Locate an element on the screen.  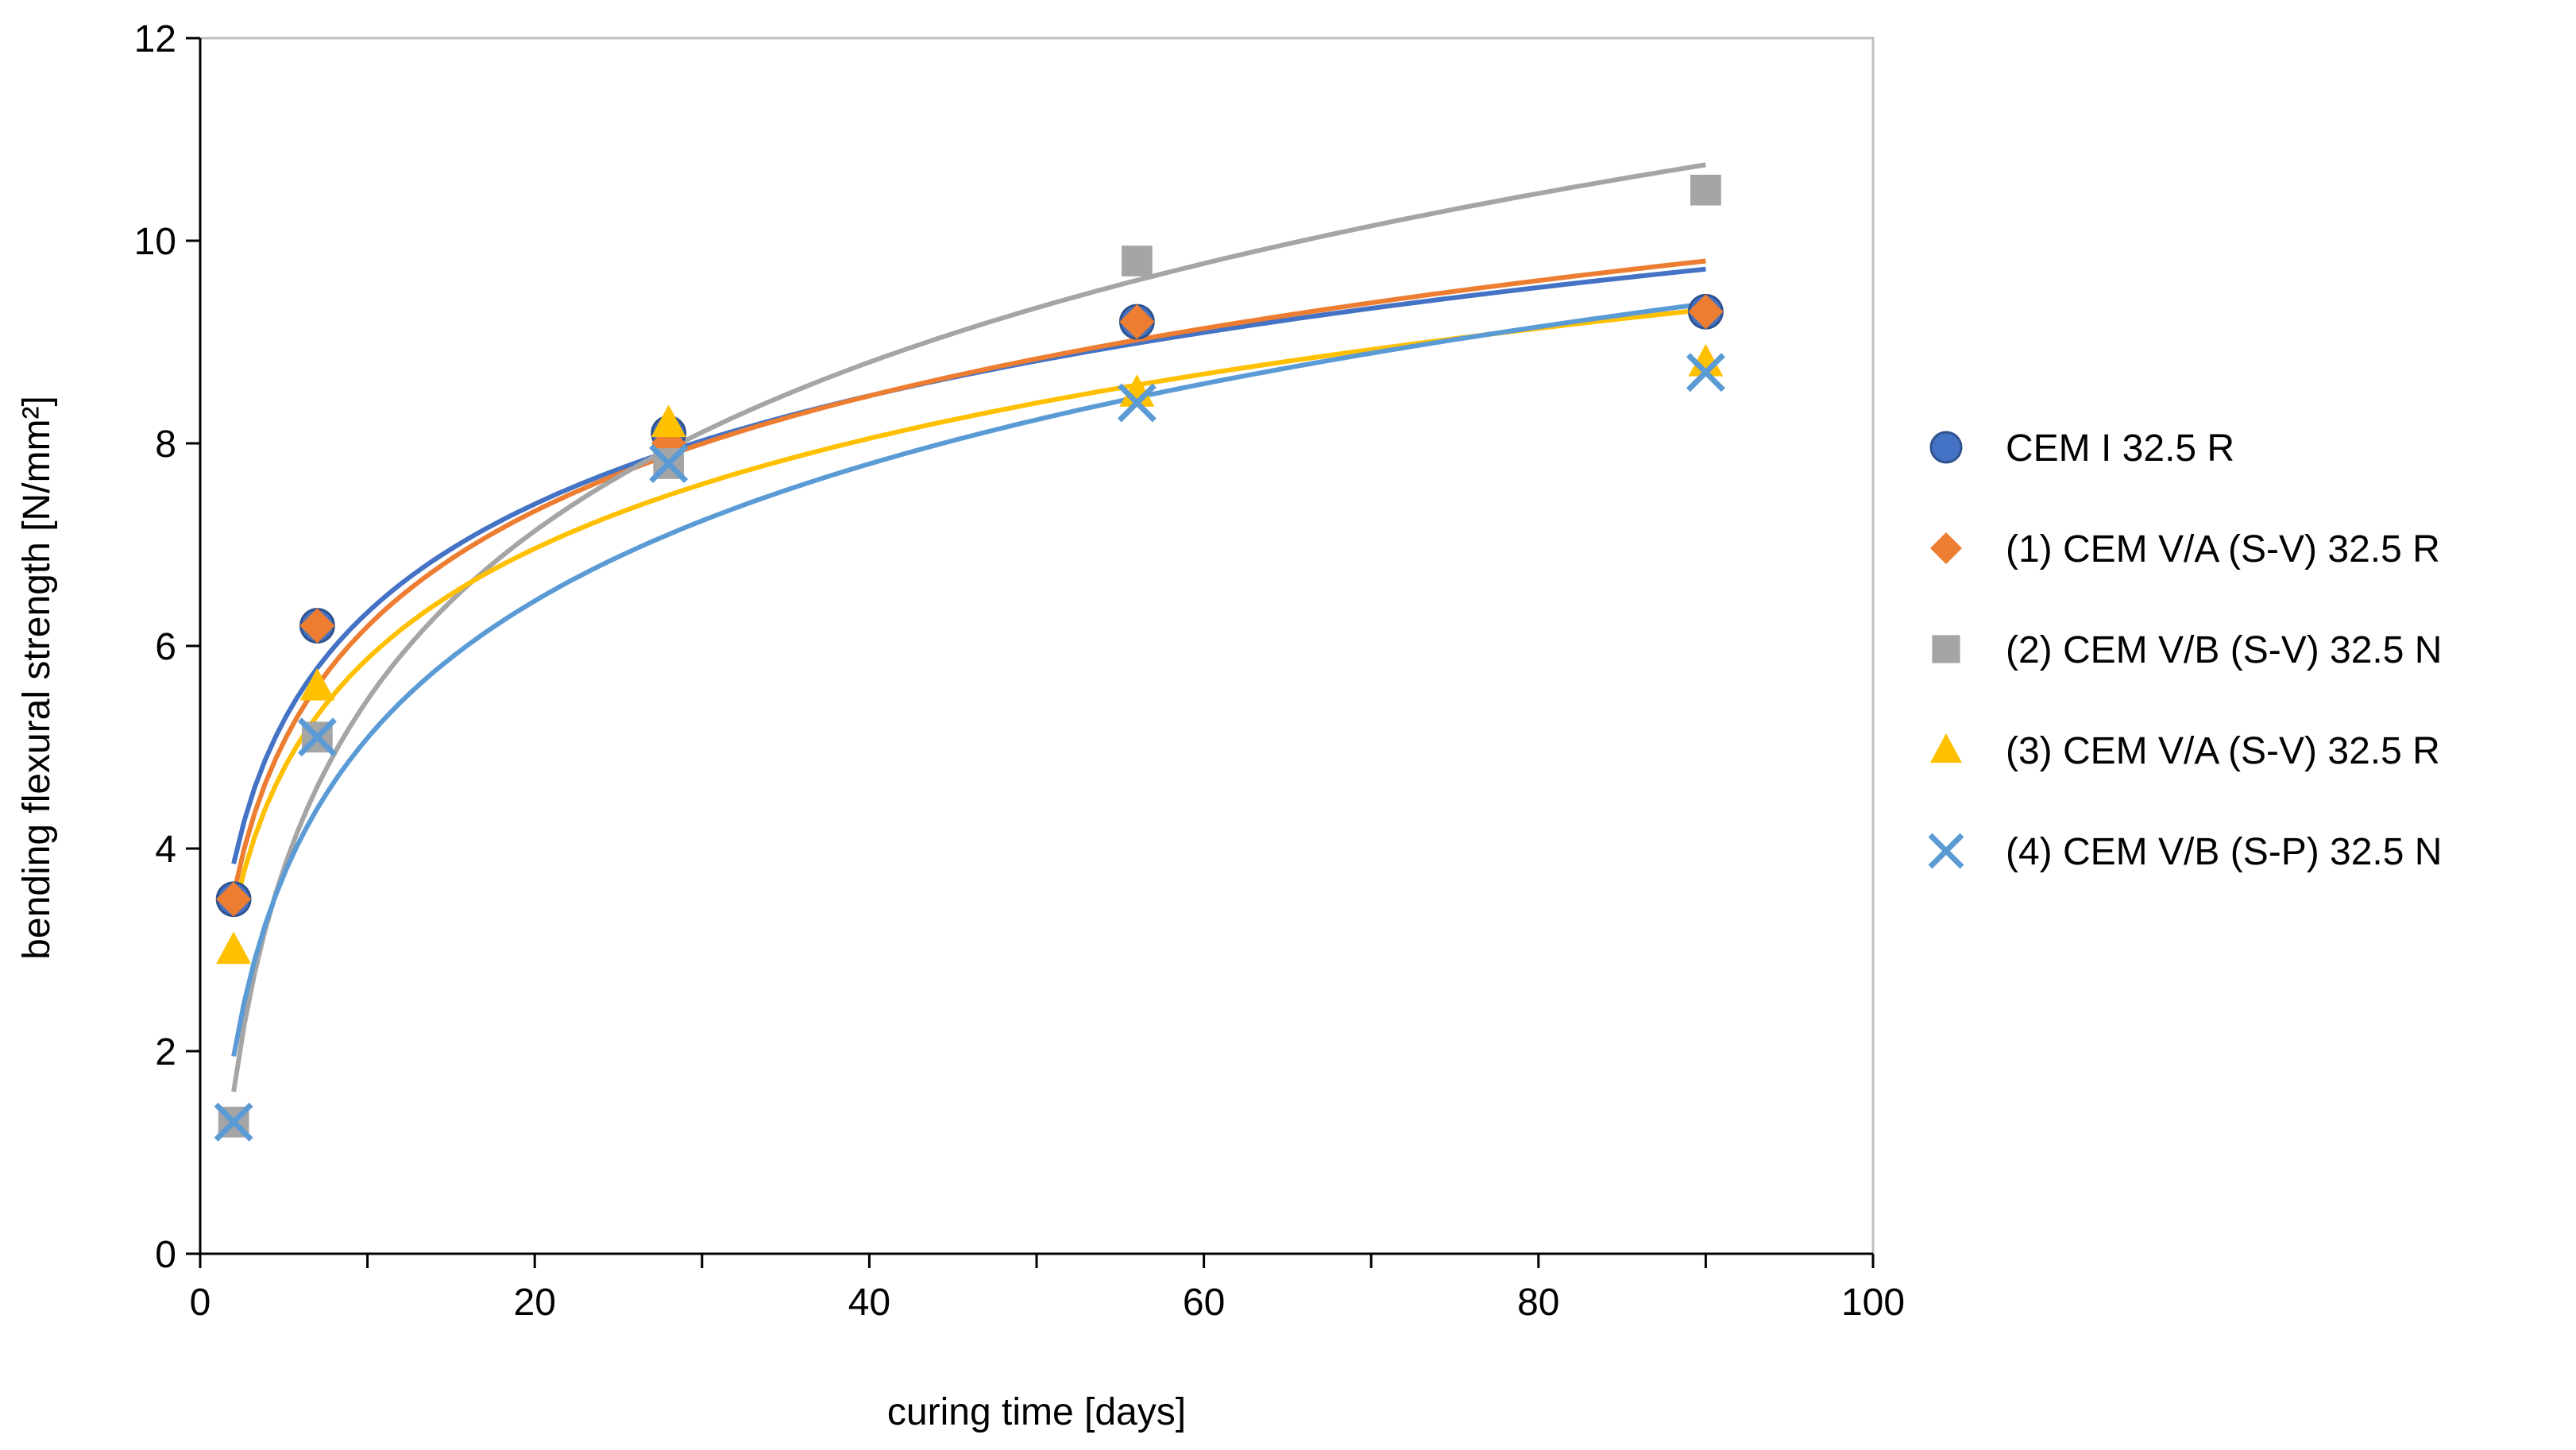
x-tick-label: 40 is located at coordinates (869, 1303).